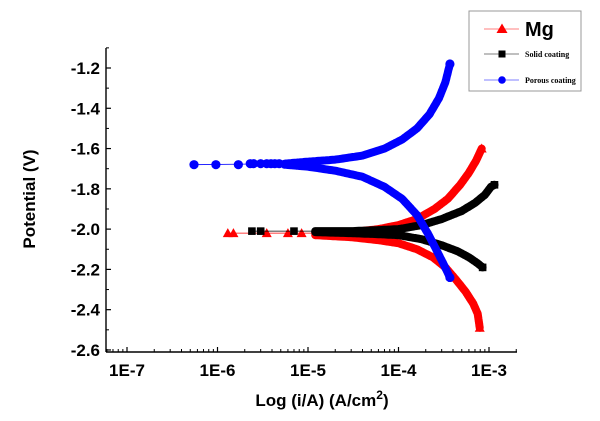 The image size is (600, 421). Describe the element at coordinates (539, 30) in the screenshot. I see `legend-label-mg: Mg` at that location.